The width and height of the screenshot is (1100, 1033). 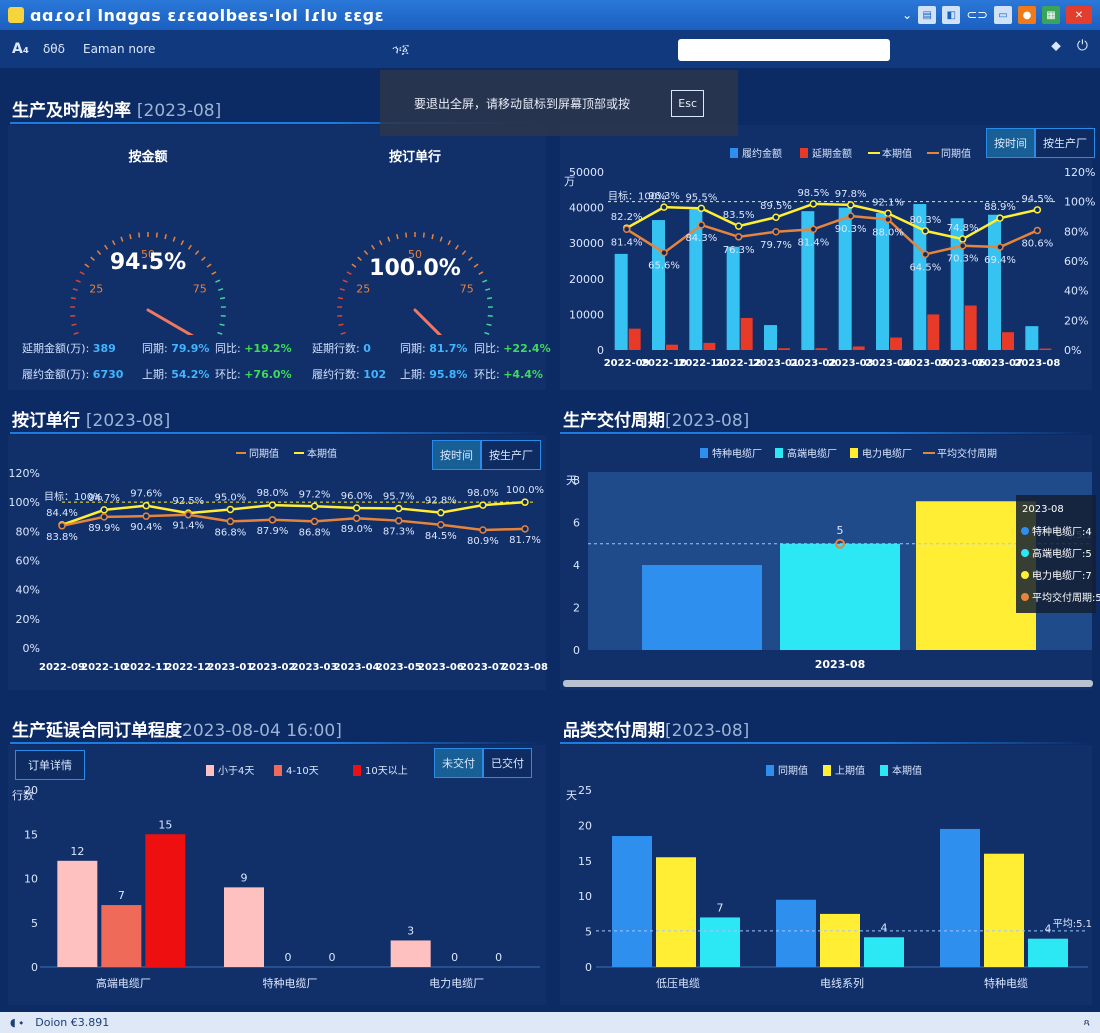 I want to click on x-tick-label: 2022-11, so click(x=146, y=667).